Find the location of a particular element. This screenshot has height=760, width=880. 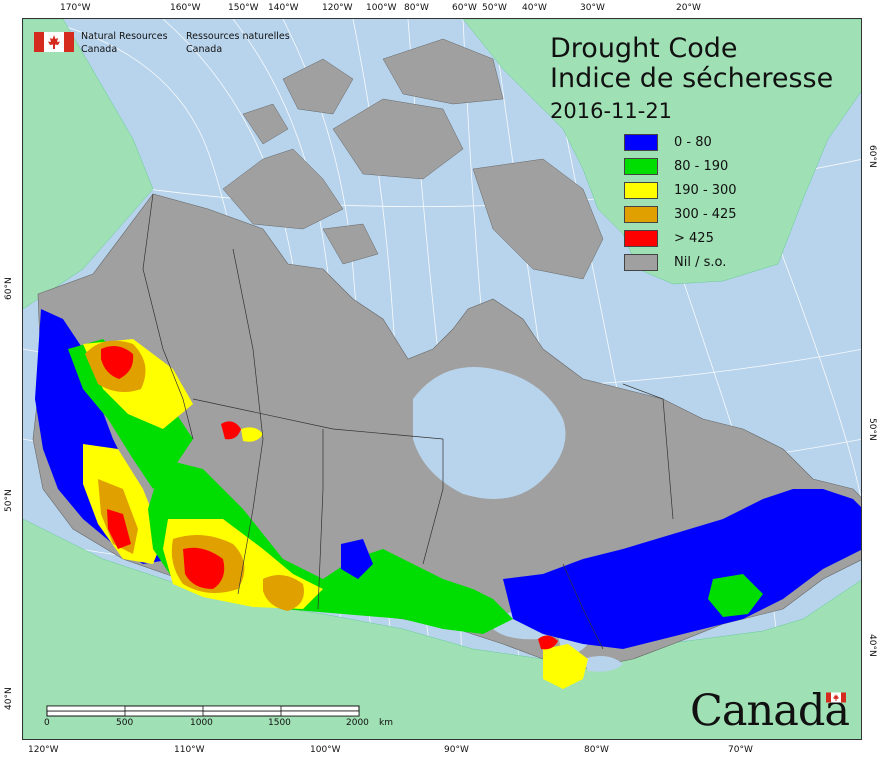

tick-left-2: 40°N is located at coordinates (9, 698).